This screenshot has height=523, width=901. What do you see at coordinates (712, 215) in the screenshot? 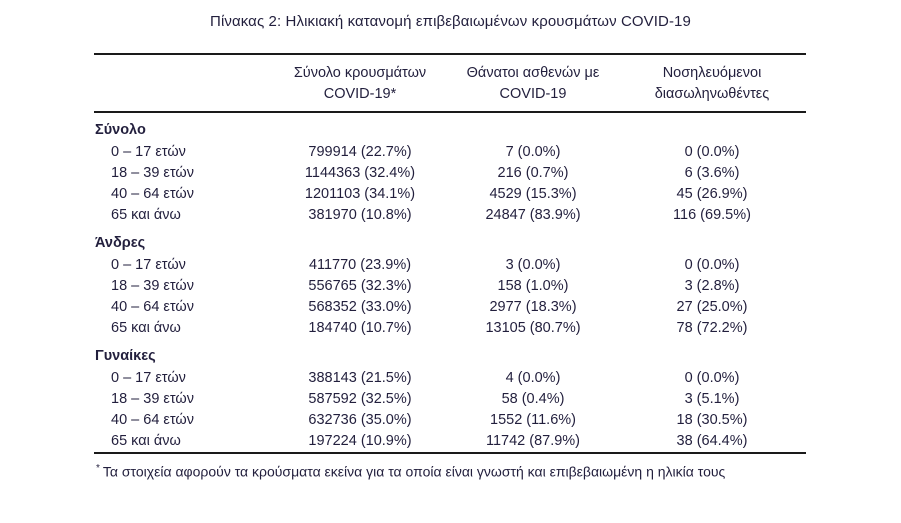
I see `intubated-cell: 116 (69.5%)` at bounding box center [712, 215].